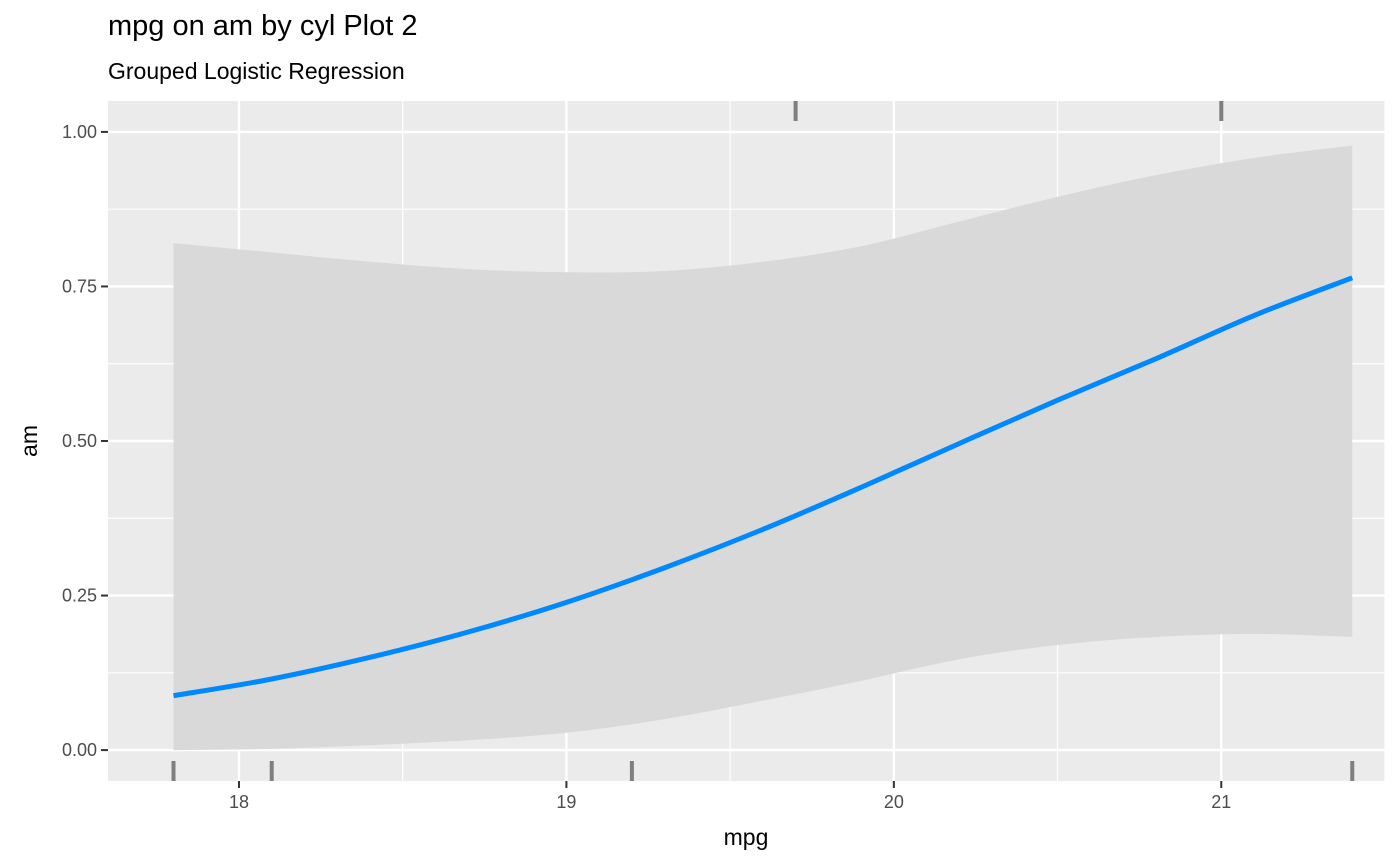 This screenshot has width=1400, height=865. I want to click on rug-top, so click(1008, 111).